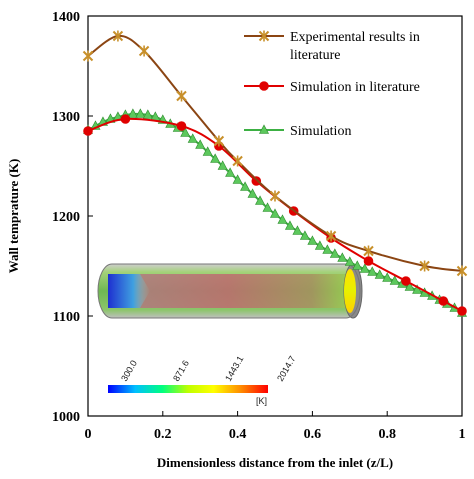 The width and height of the screenshot is (474, 479). I want to click on tube-contour-inset, so click(230, 291).